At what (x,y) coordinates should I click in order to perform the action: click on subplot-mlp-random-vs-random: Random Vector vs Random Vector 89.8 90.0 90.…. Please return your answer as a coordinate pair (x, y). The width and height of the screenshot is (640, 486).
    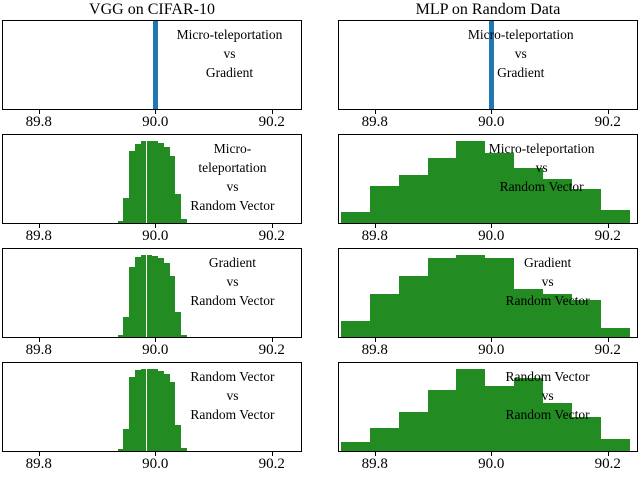
    Looking at the image, I should click on (488, 419).